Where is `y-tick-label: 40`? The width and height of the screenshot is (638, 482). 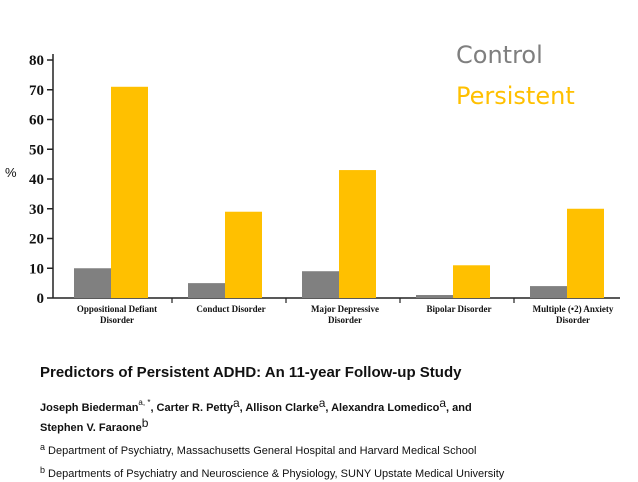
y-tick-label: 40 is located at coordinates (36, 180).